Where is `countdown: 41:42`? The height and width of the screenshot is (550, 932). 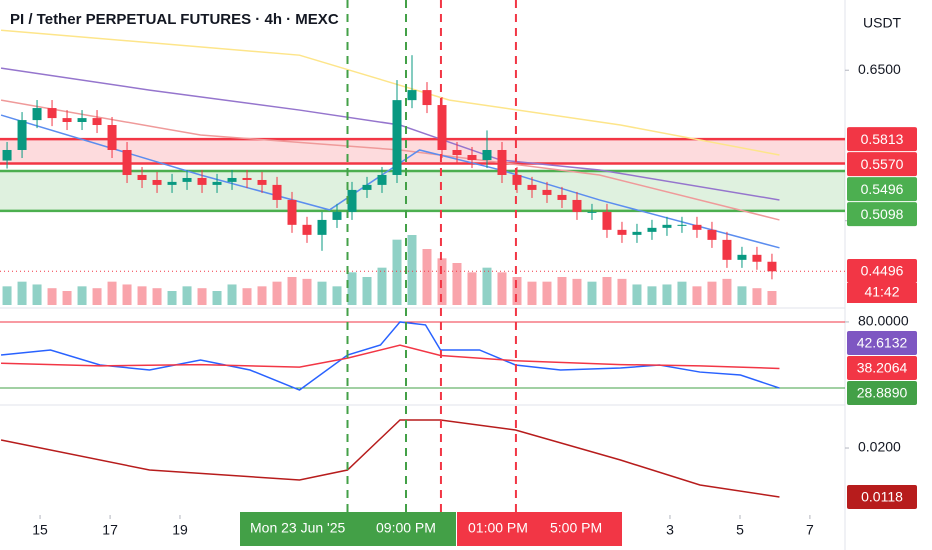
countdown: 41:42 is located at coordinates (881, 292).